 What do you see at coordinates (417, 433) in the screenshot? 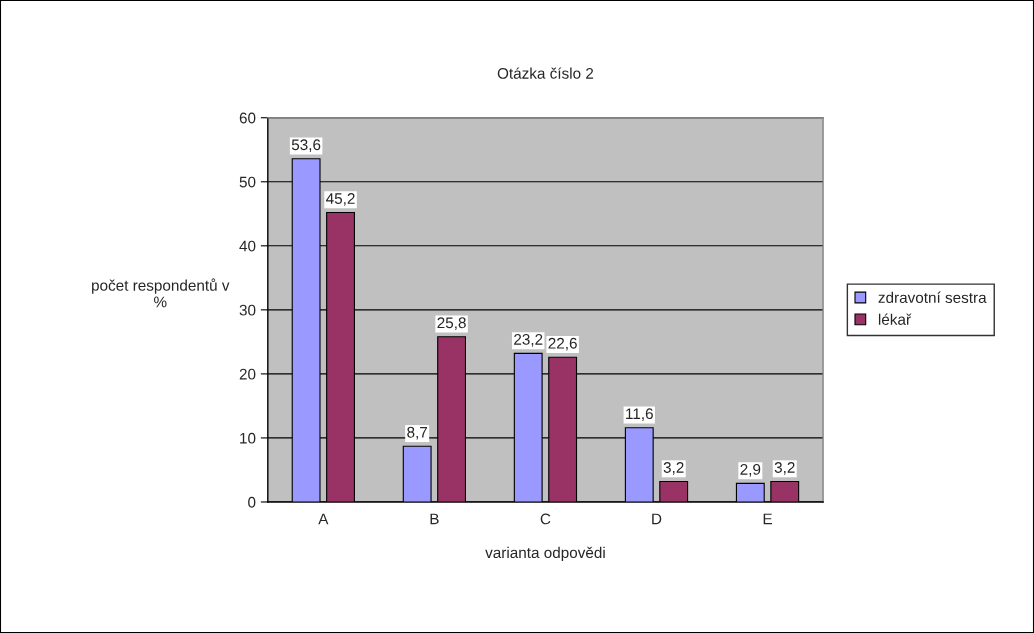
I see `data-label: 8,7` at bounding box center [417, 433].